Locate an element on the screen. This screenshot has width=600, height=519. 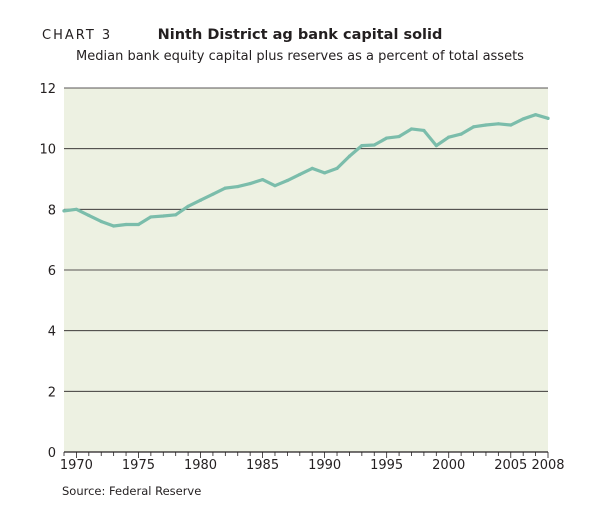
x-tick-label: 2000 is located at coordinates (448, 465).